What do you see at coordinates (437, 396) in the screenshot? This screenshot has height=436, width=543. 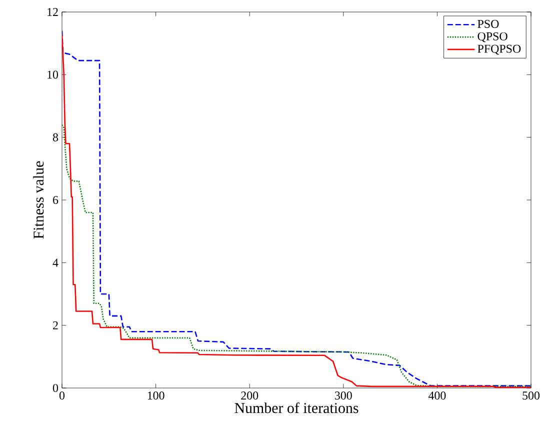 I see `x-tick-label: 400` at bounding box center [437, 396].